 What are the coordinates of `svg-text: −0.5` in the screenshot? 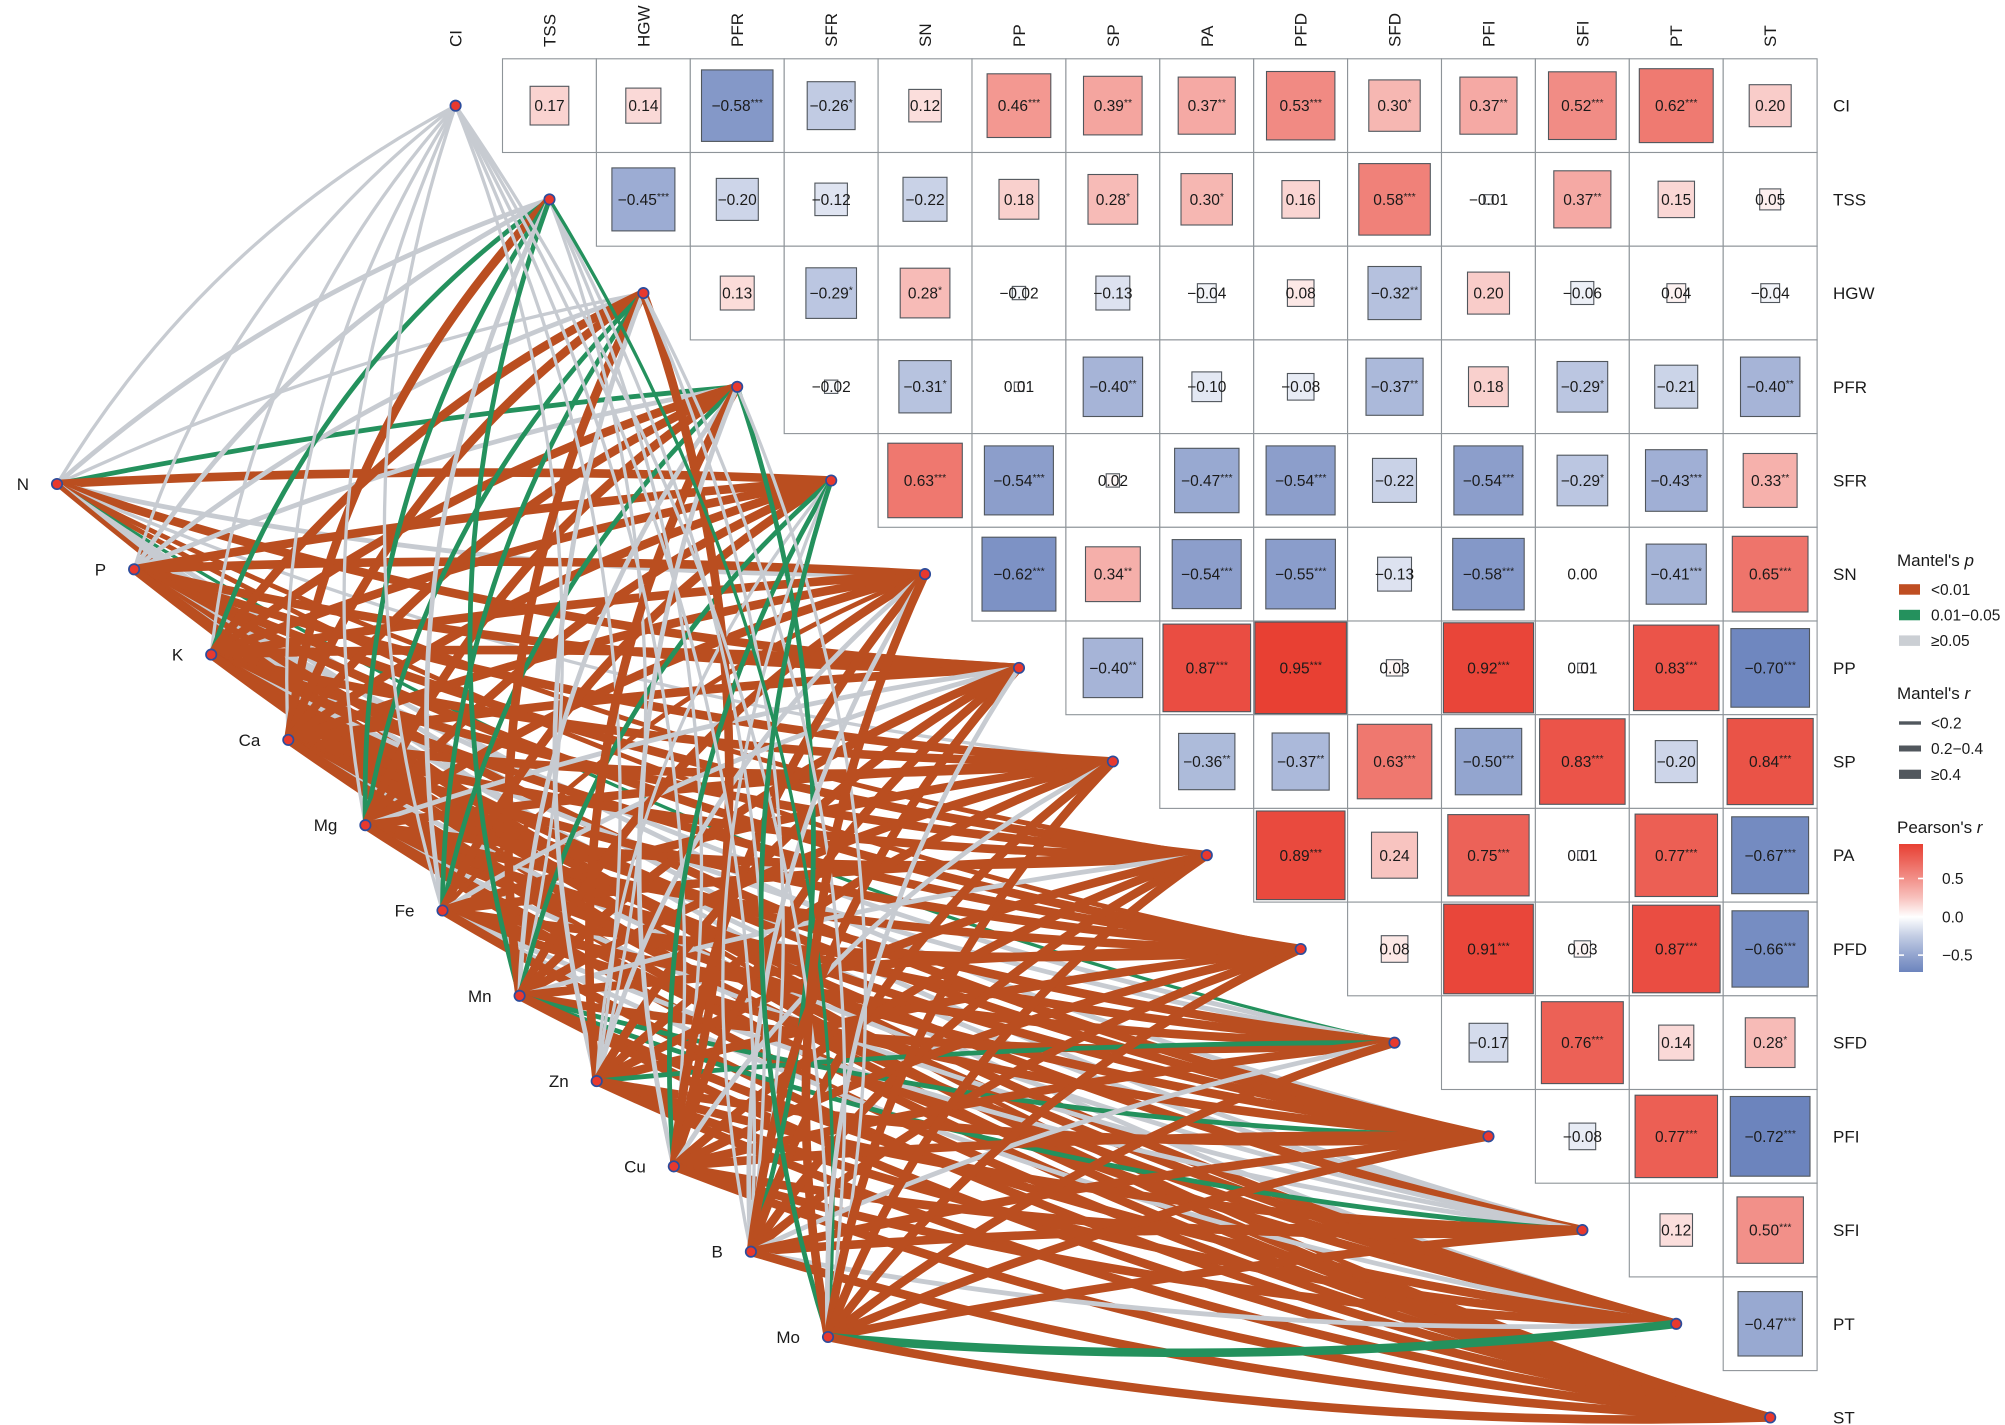 It's located at (1957, 956).